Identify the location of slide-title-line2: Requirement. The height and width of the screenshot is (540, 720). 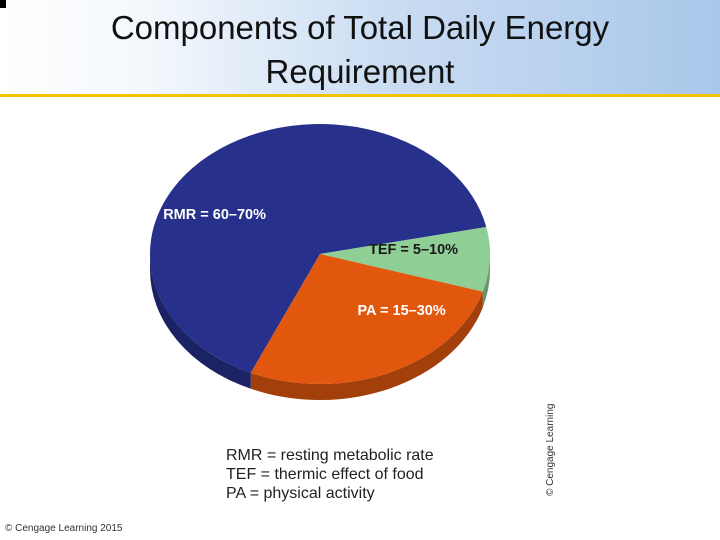
(360, 71).